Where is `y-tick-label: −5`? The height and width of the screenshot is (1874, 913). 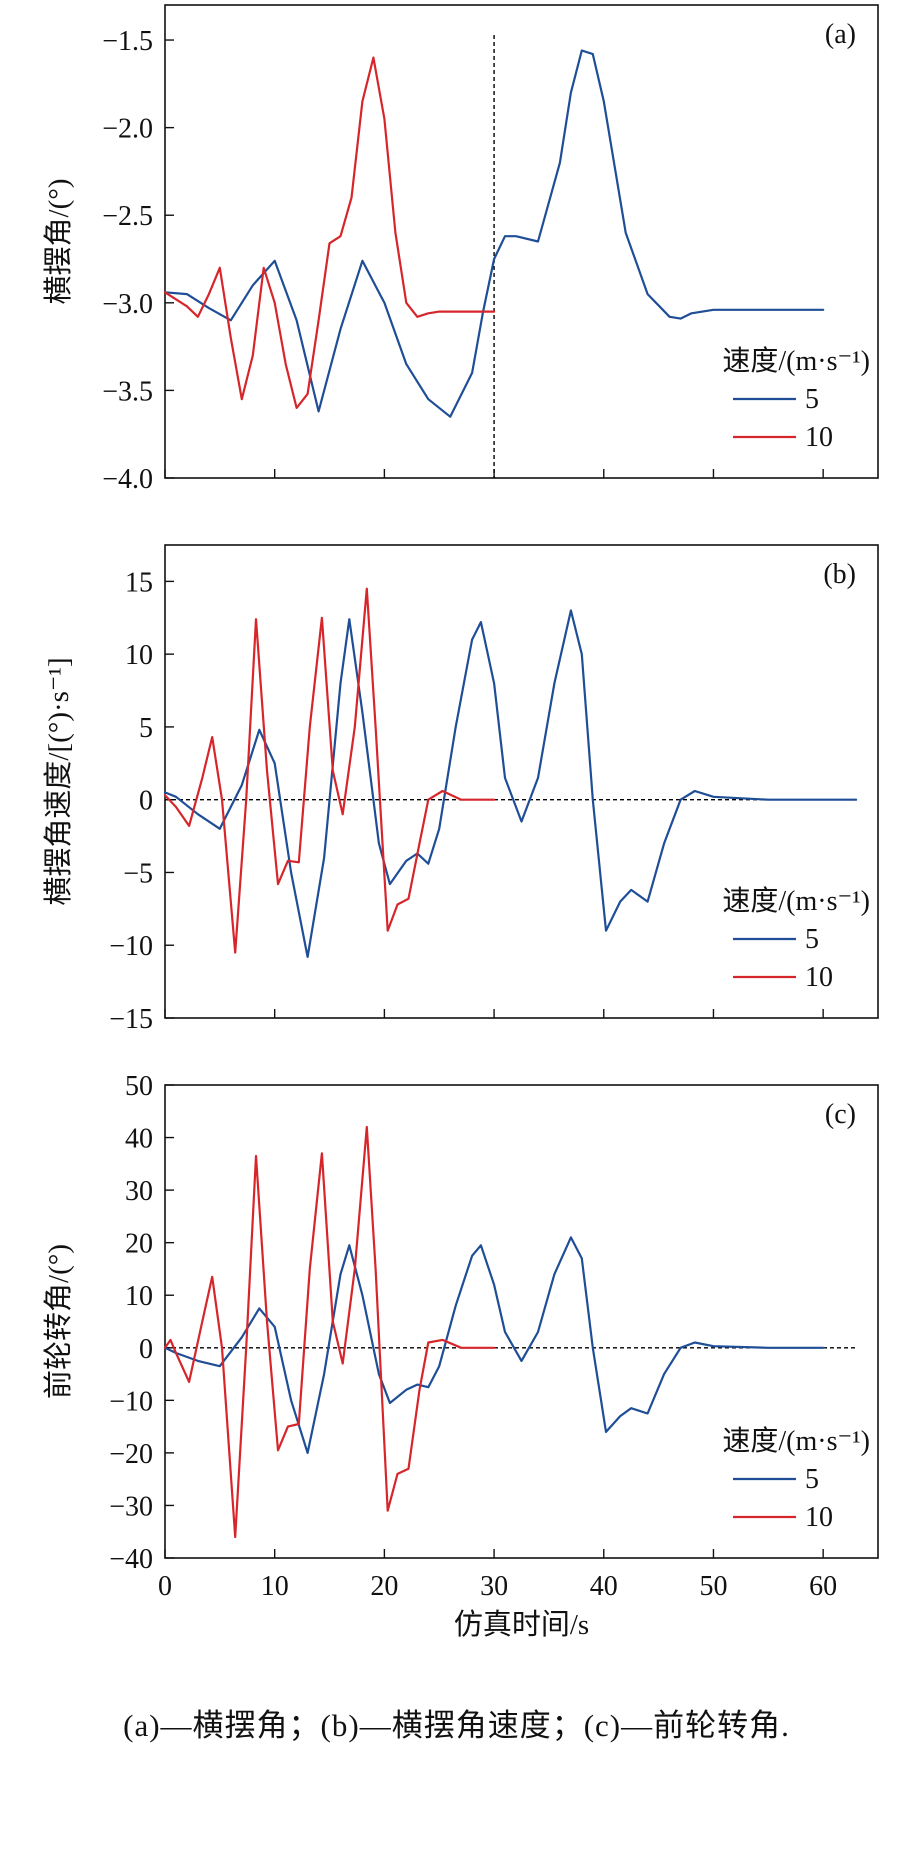
y-tick-label: −5 is located at coordinates (138, 873).